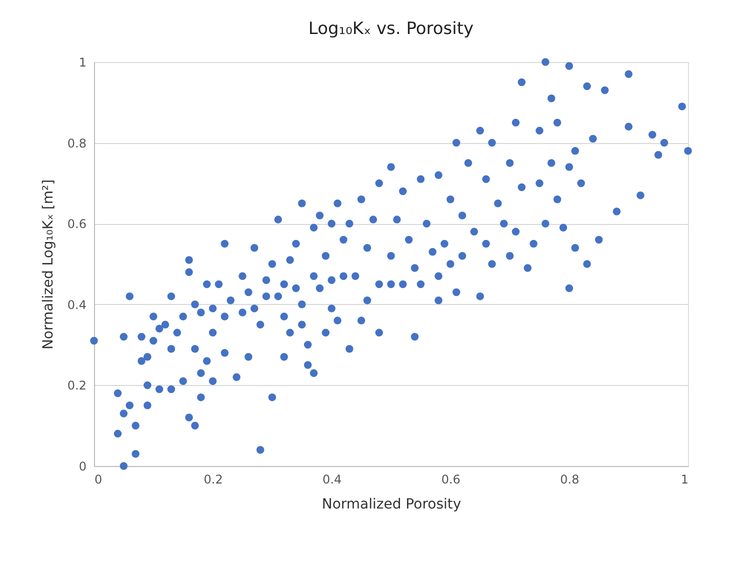 This screenshot has width=745, height=574. What do you see at coordinates (392, 504) in the screenshot?
I see `x-axis-title: Normalized Porosity` at bounding box center [392, 504].